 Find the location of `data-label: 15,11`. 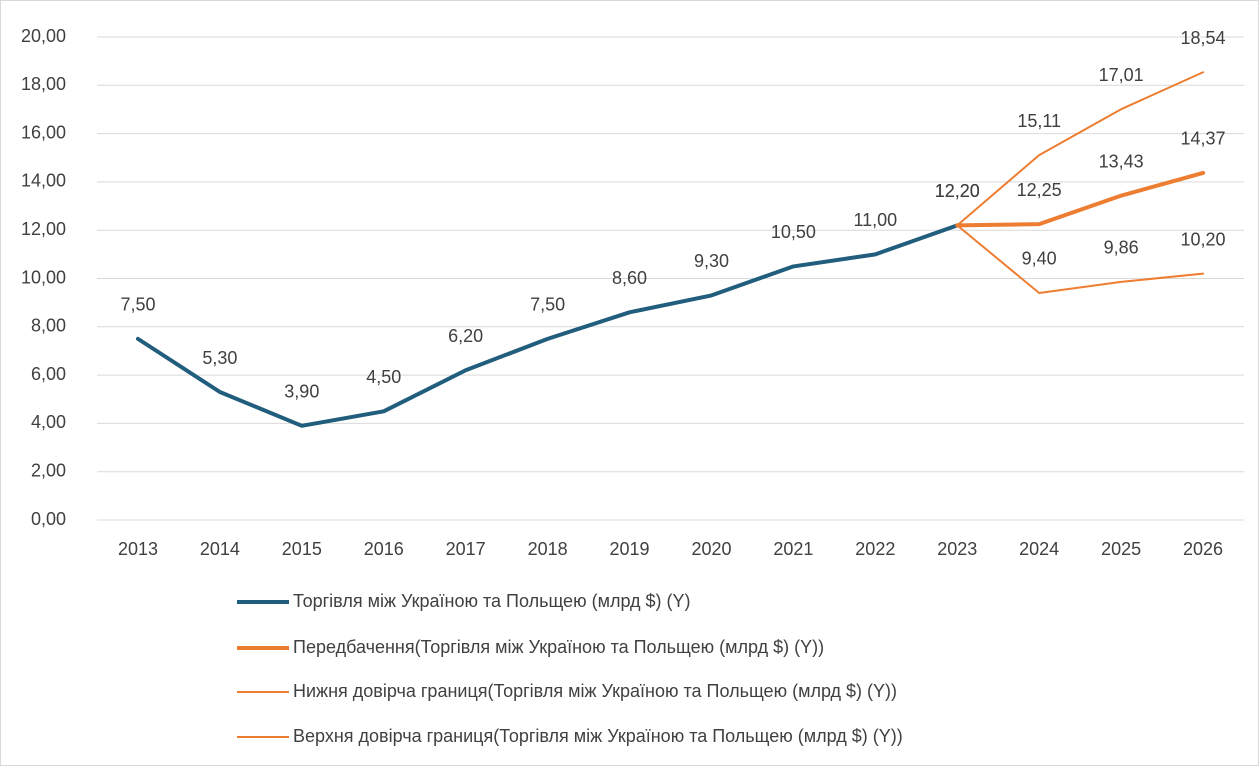

data-label: 15,11 is located at coordinates (1039, 121).